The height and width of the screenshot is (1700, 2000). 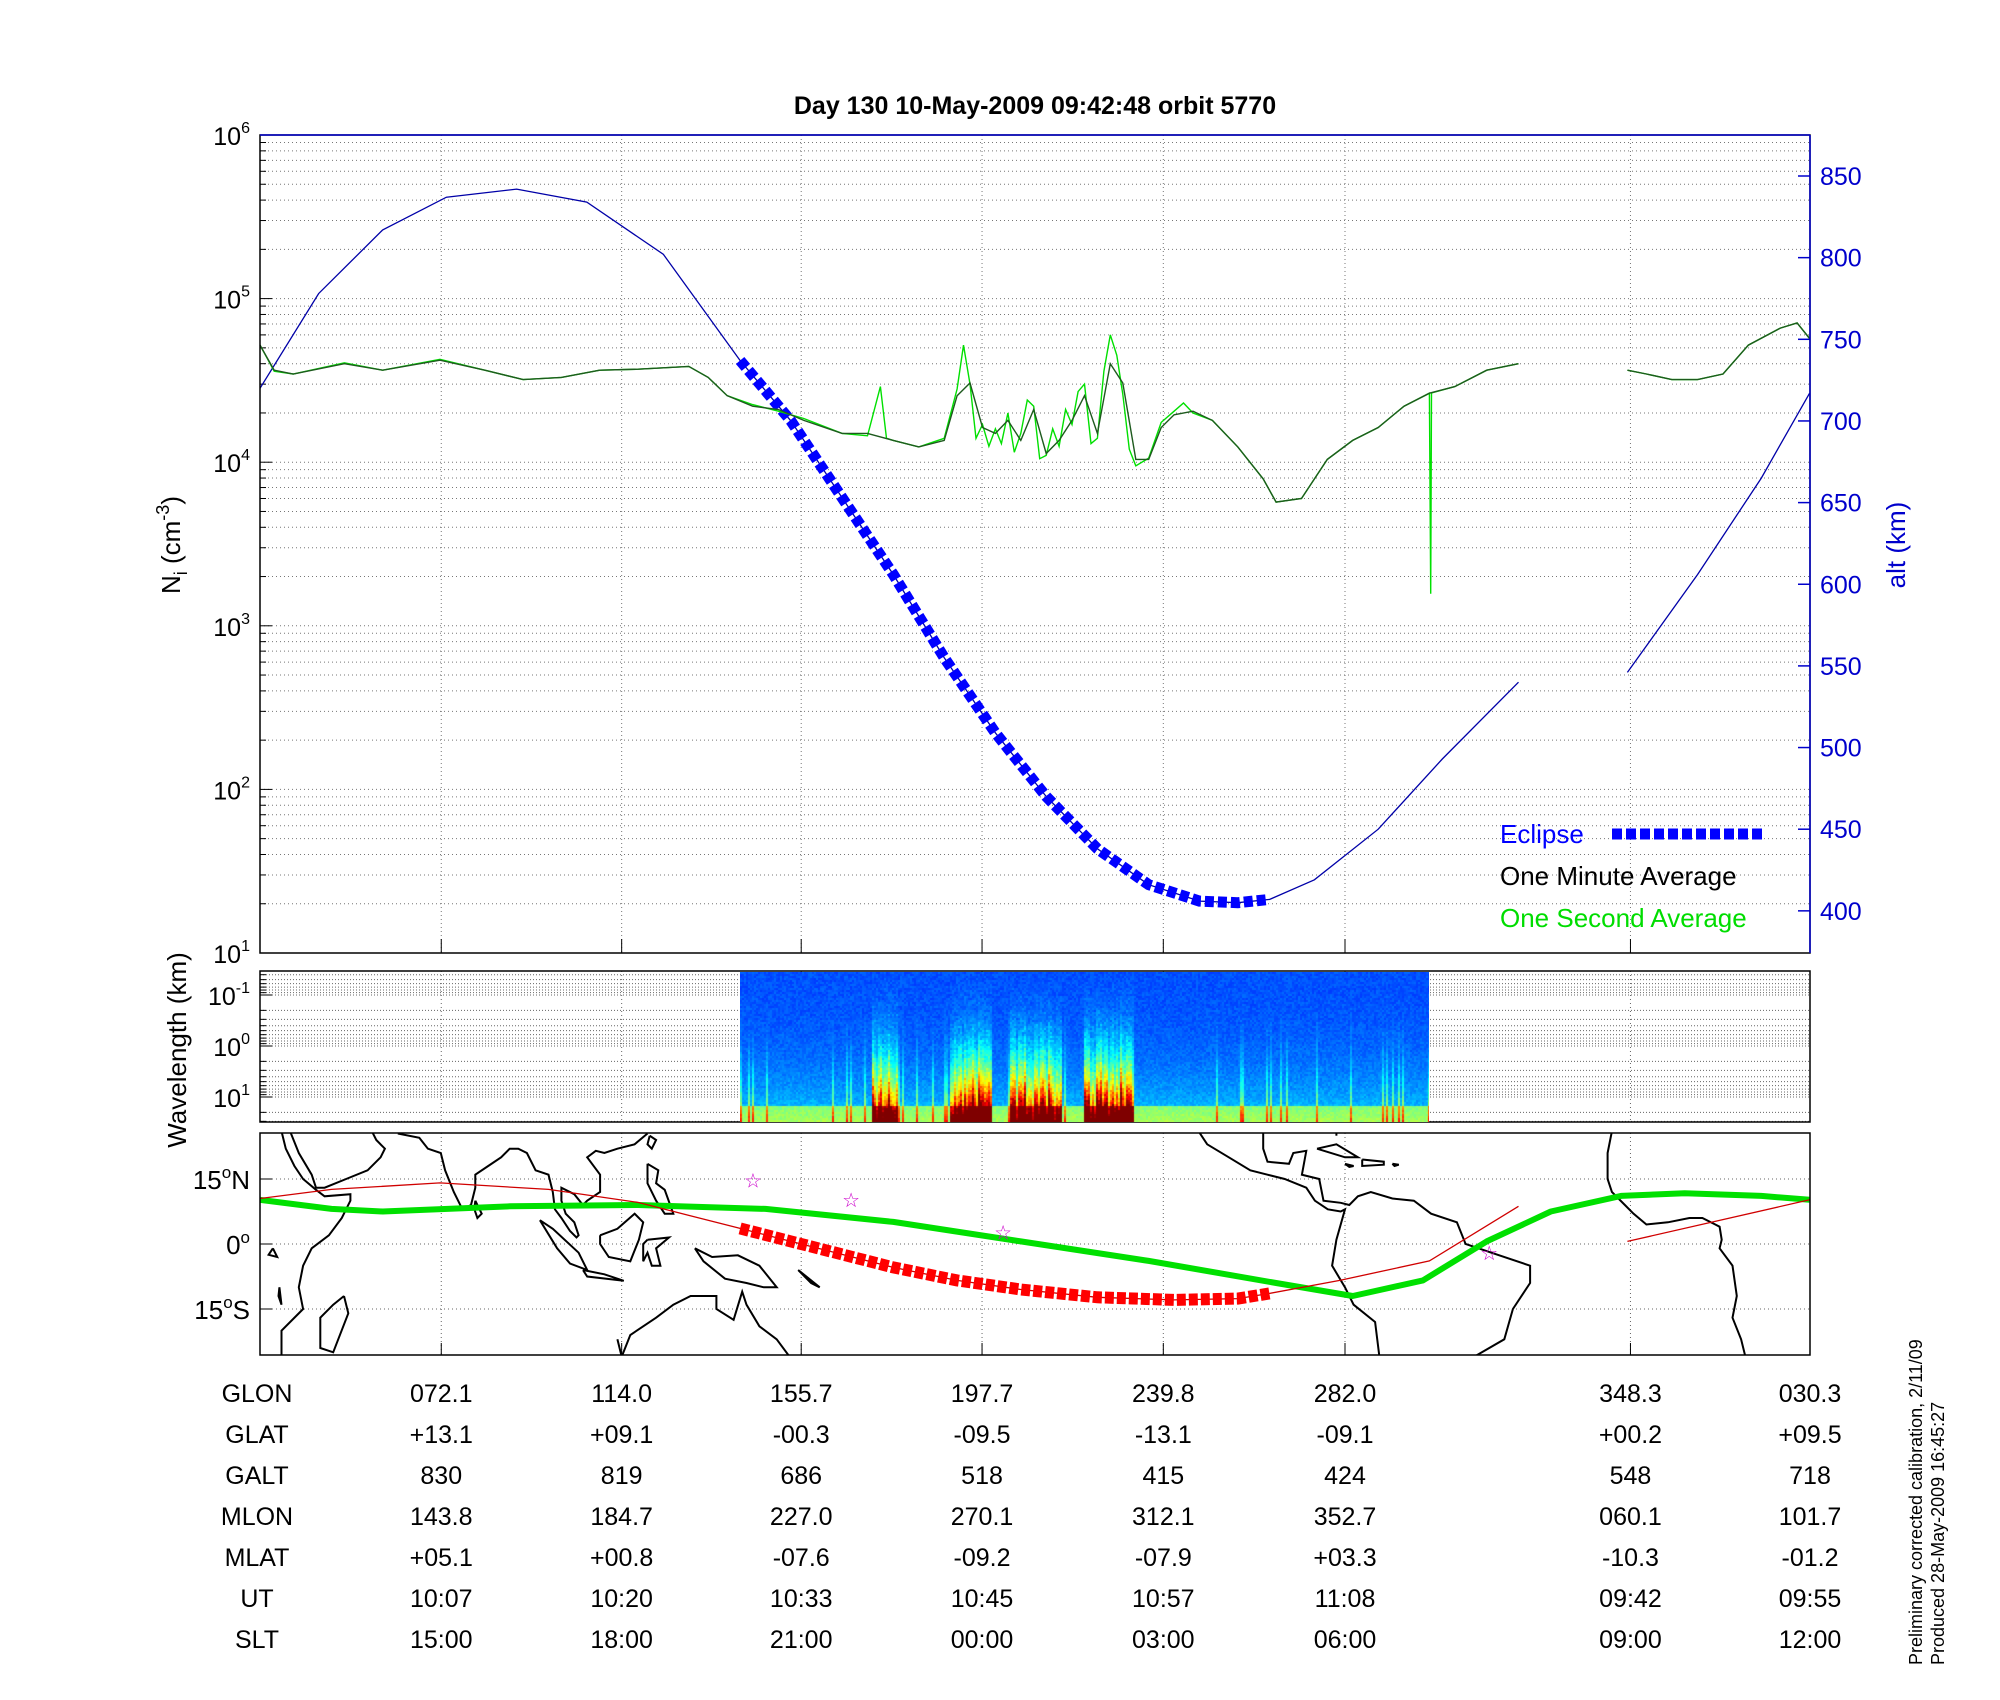 I want to click on lat-value: 0, so click(x=233, y=1245).